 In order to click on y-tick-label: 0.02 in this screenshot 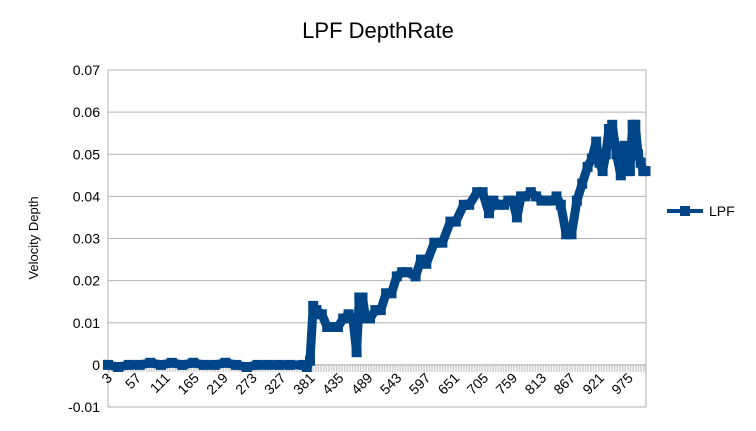, I will do `click(86, 281)`.